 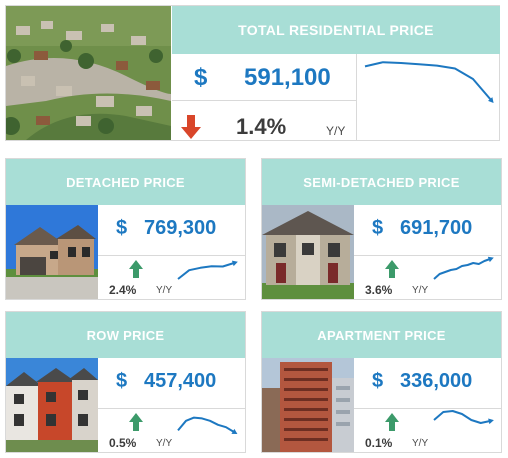 I want to click on semi-trend-line, so click(x=462, y=269).